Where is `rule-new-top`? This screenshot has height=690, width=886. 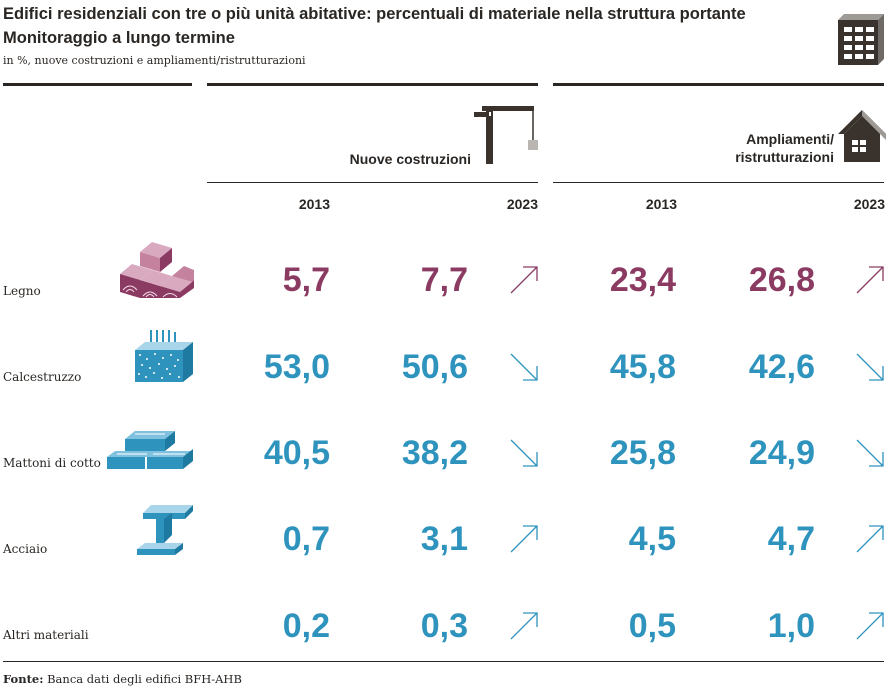
rule-new-top is located at coordinates (372, 84).